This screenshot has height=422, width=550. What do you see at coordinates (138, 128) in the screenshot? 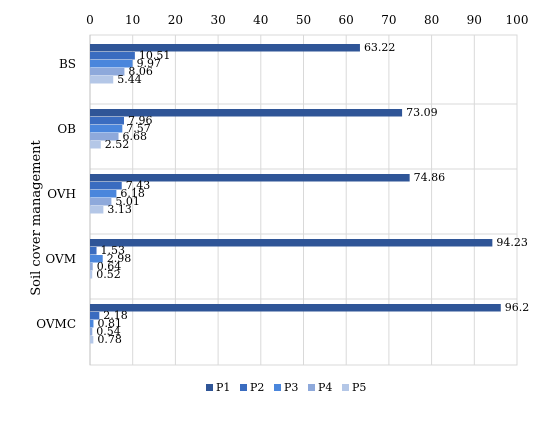
I see `data-label: 7.57` at bounding box center [138, 128].